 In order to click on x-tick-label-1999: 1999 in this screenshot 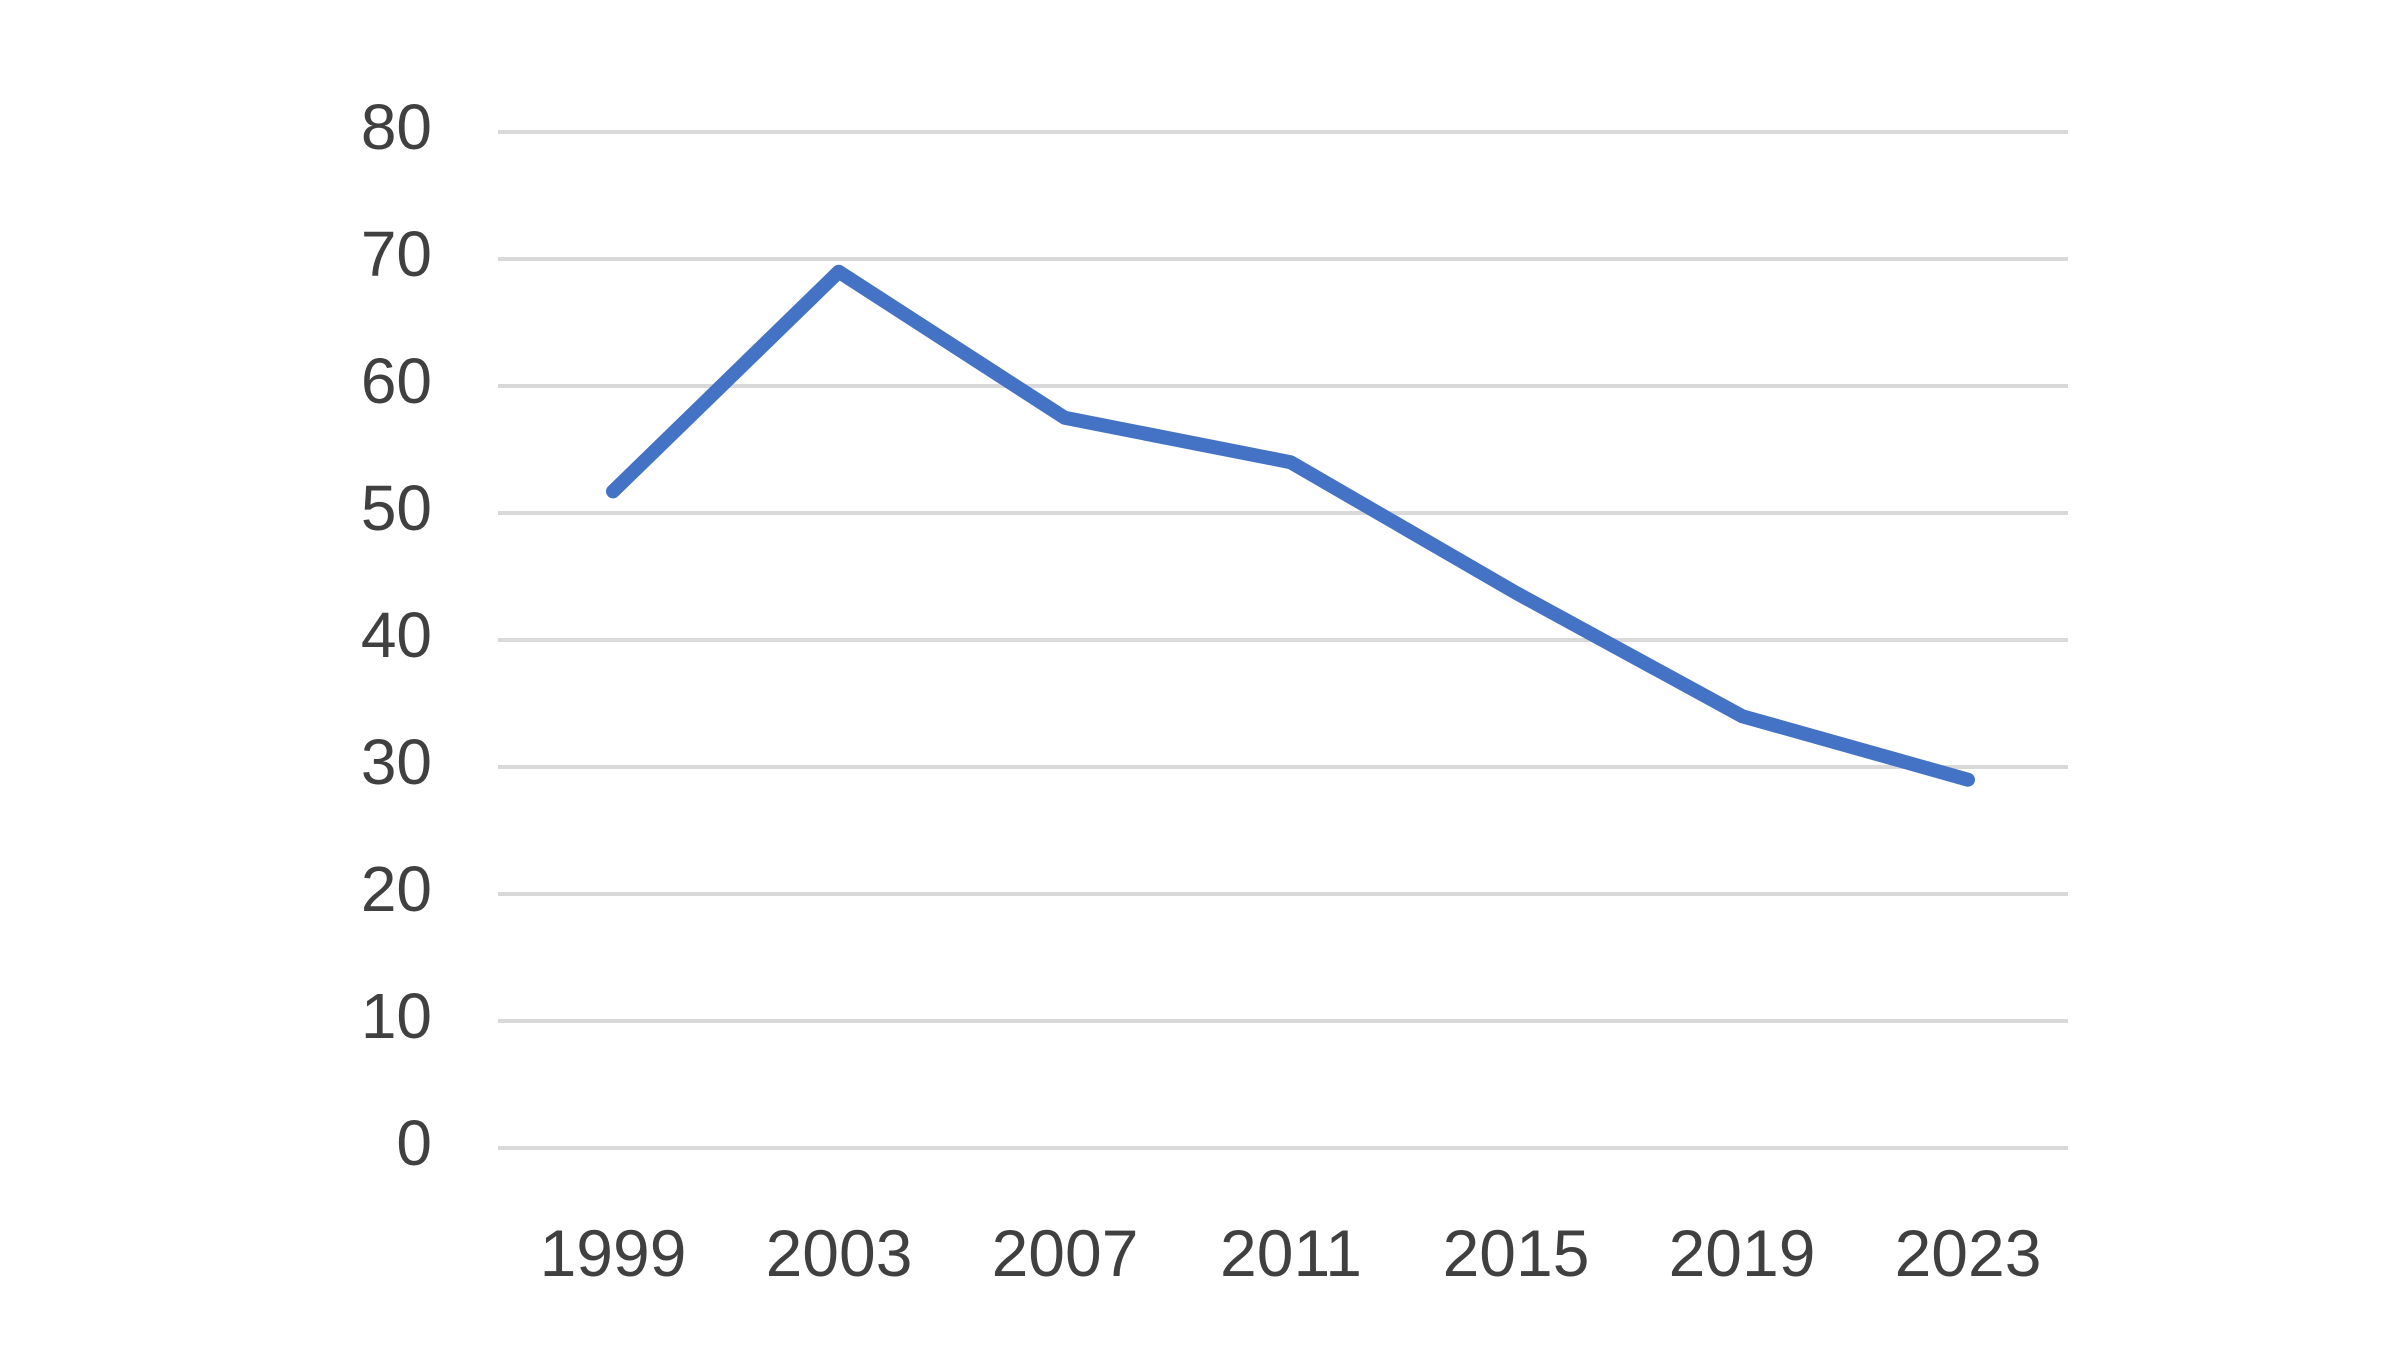, I will do `click(613, 1253)`.